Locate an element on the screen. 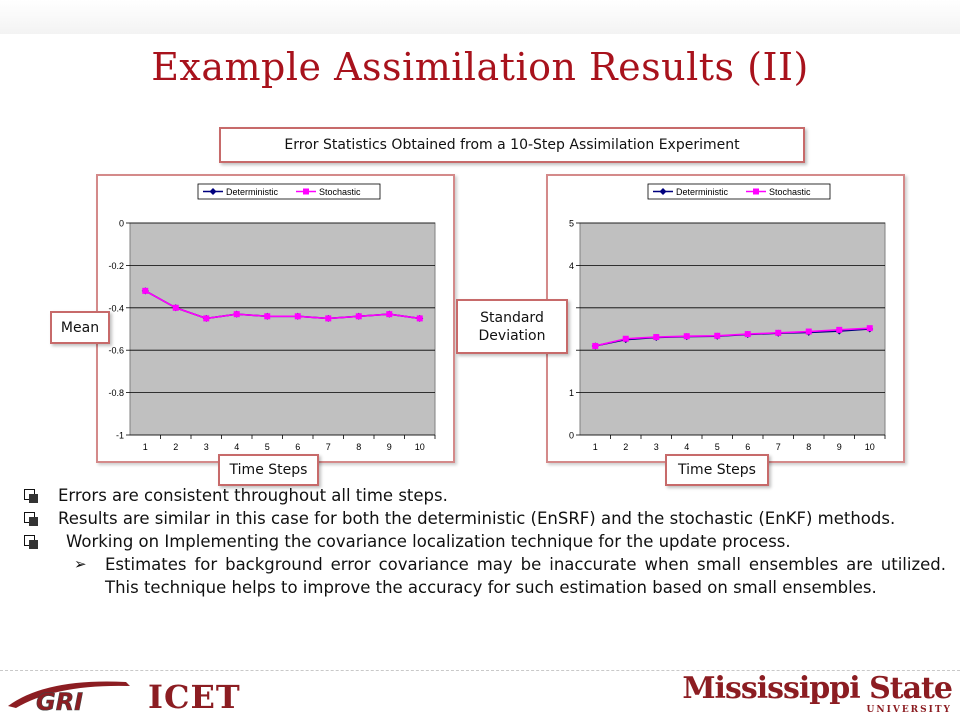  y-tick-label: 1 is located at coordinates (571, 393).